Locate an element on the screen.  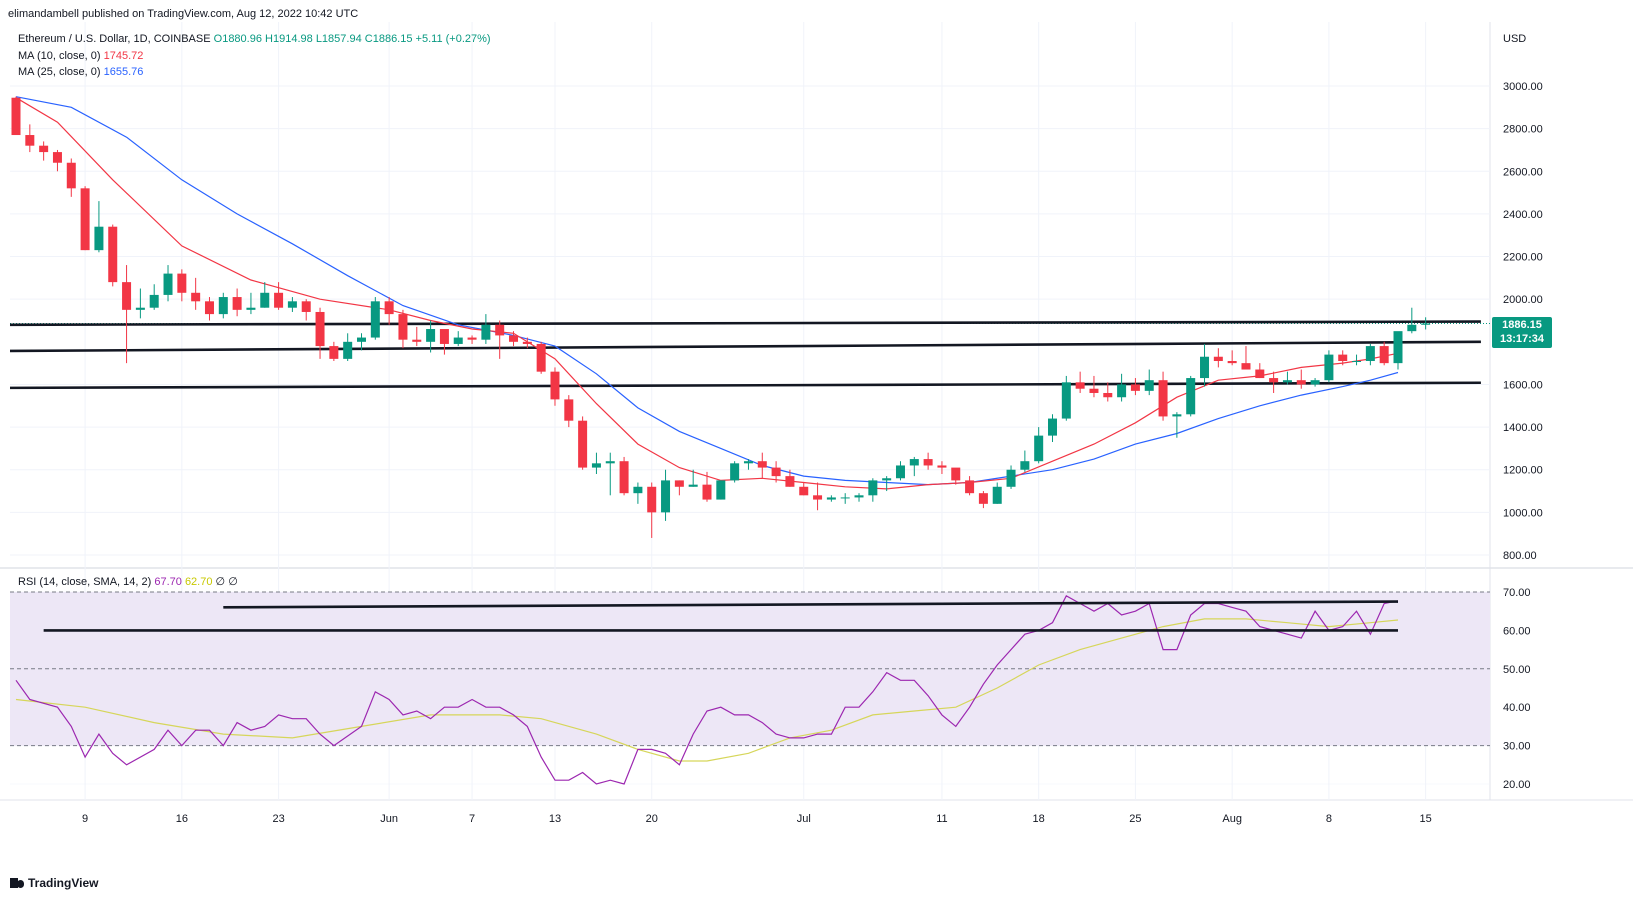
time-axis-label: 15 is located at coordinates (1426, 819).